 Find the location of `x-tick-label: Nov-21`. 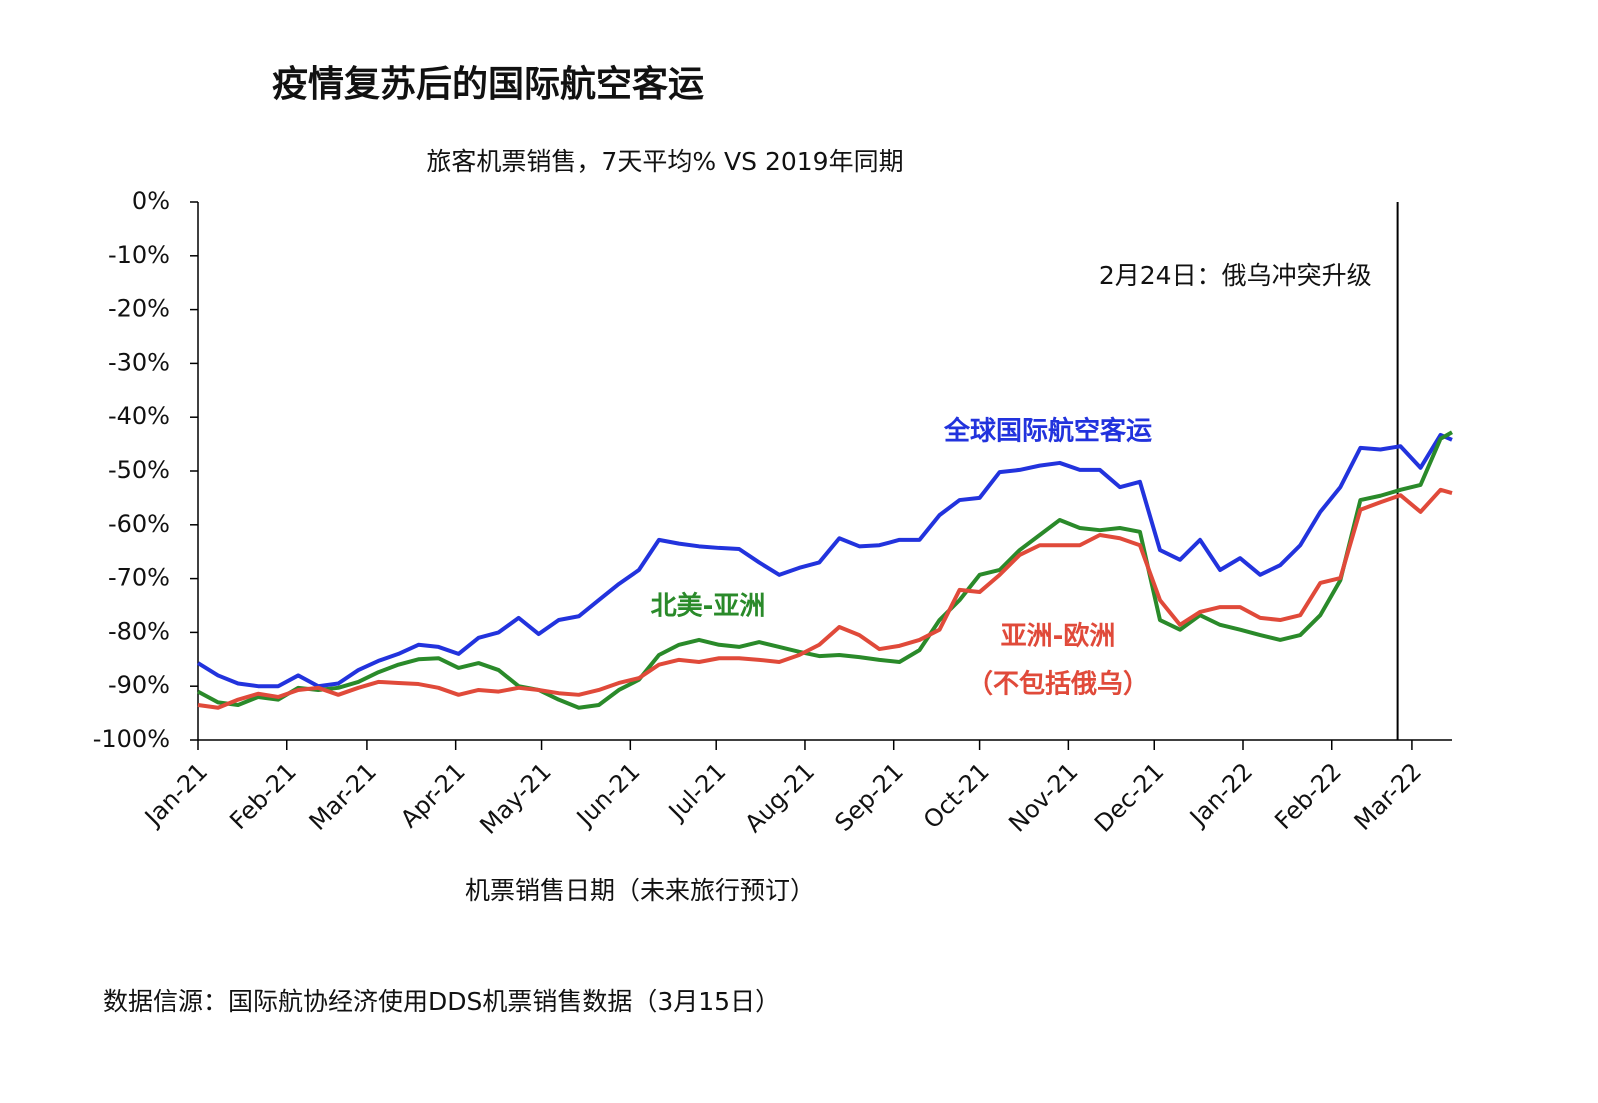

x-tick-label: Nov-21 is located at coordinates (1043, 797).